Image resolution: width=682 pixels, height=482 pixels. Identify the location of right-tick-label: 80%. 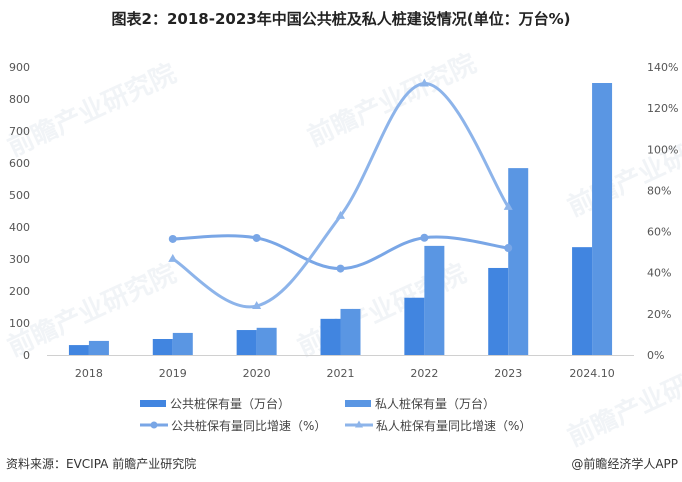
(659, 190).